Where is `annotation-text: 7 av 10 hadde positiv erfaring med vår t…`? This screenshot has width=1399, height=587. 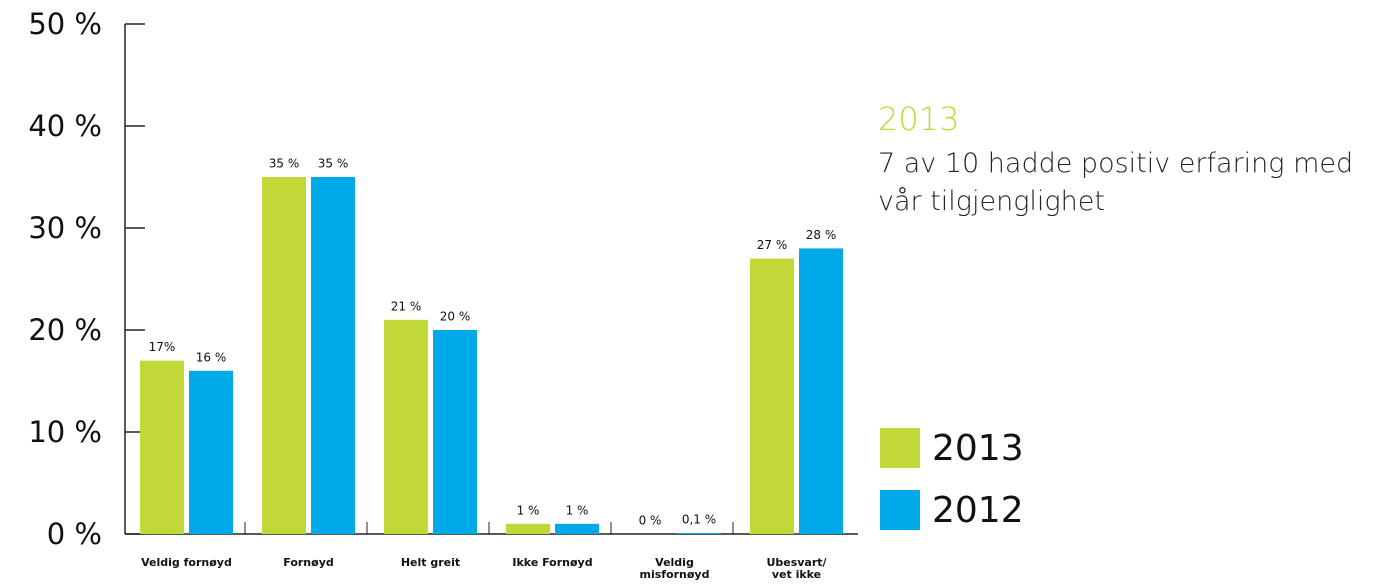 annotation-text: 7 av 10 hadde positiv erfaring med vår t… is located at coordinates (1116, 182).